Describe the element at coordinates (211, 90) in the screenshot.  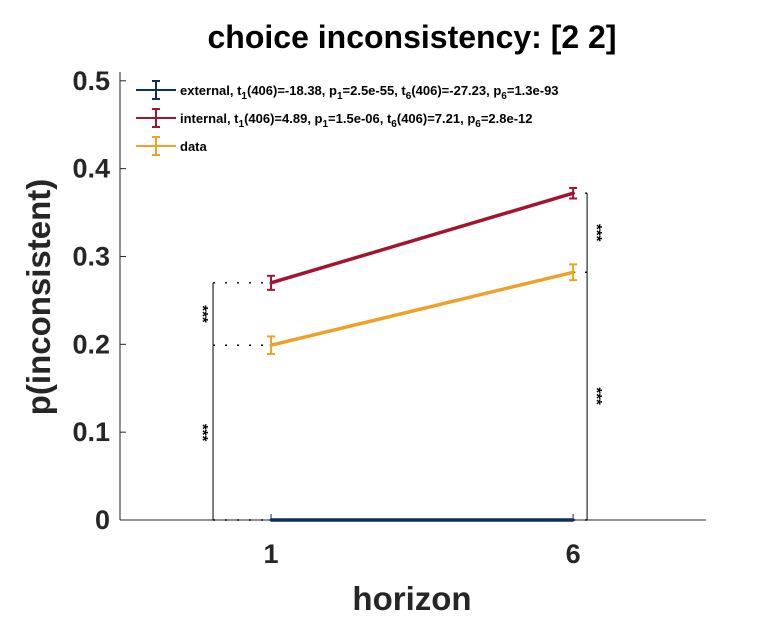
I see `legend-text-part: external, t` at that location.